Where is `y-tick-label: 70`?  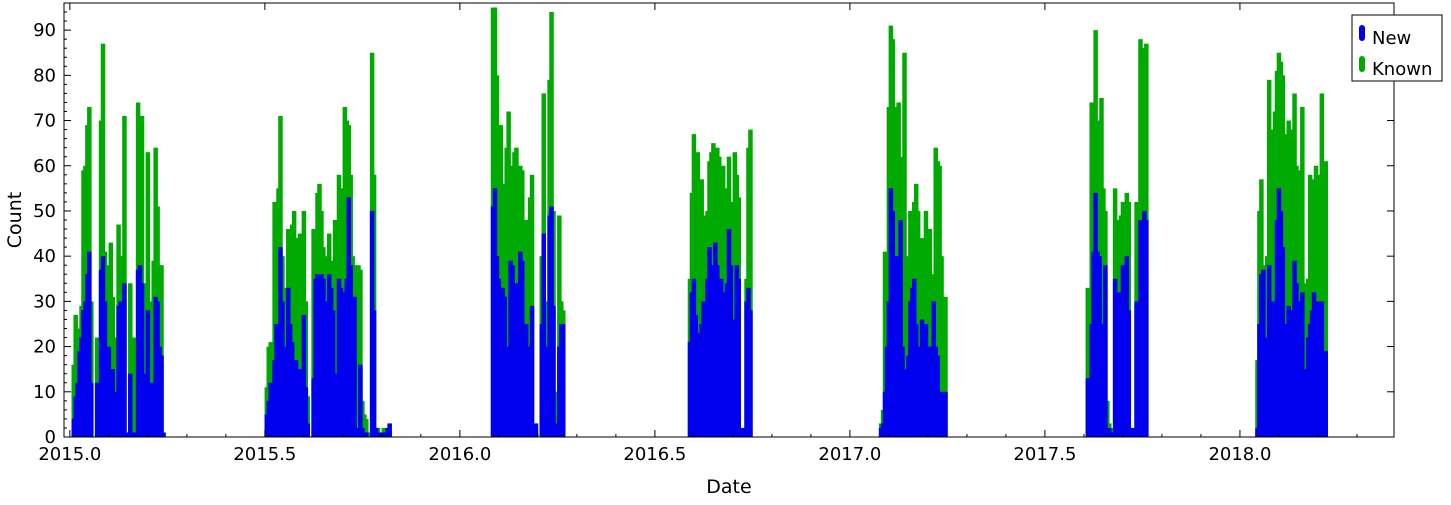 y-tick-label: 70 is located at coordinates (44, 121).